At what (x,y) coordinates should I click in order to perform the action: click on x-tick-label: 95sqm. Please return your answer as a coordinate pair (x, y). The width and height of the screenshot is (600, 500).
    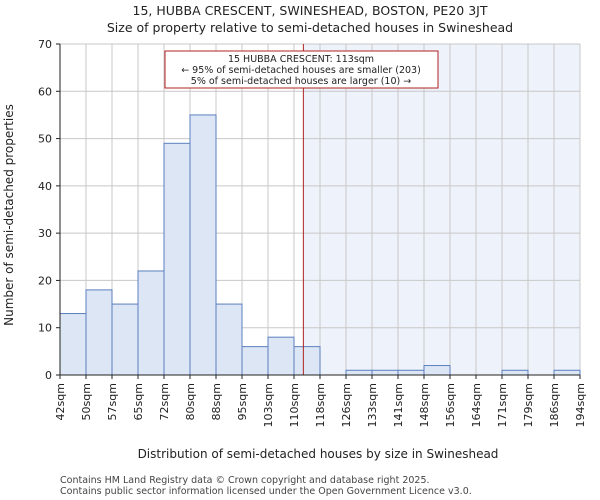
    Looking at the image, I should click on (242, 401).